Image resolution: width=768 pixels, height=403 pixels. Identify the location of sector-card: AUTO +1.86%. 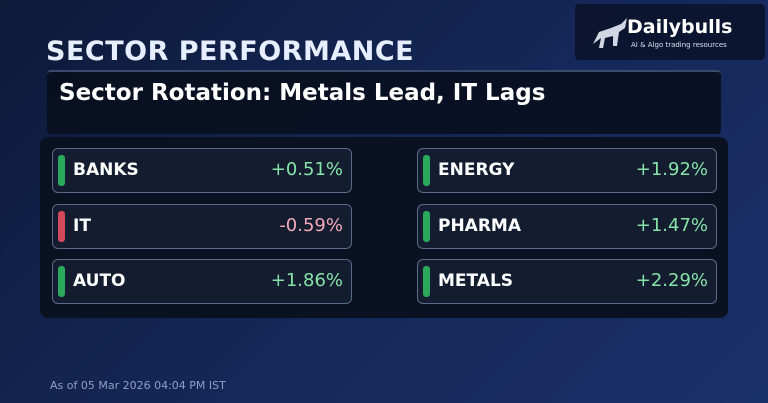
(202, 281).